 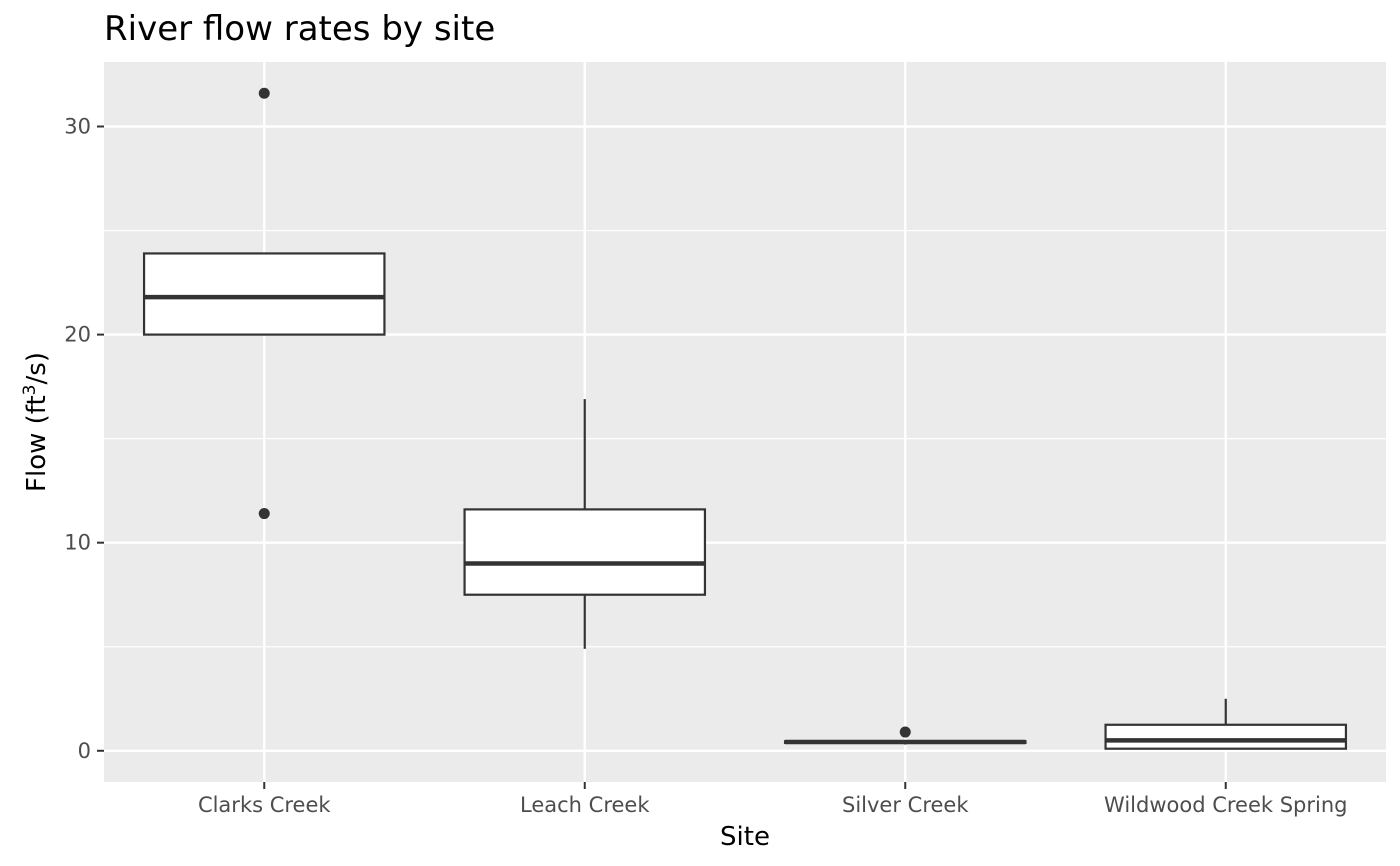 What do you see at coordinates (585, 805) in the screenshot?
I see `x-tick-label: Leach Creek` at bounding box center [585, 805].